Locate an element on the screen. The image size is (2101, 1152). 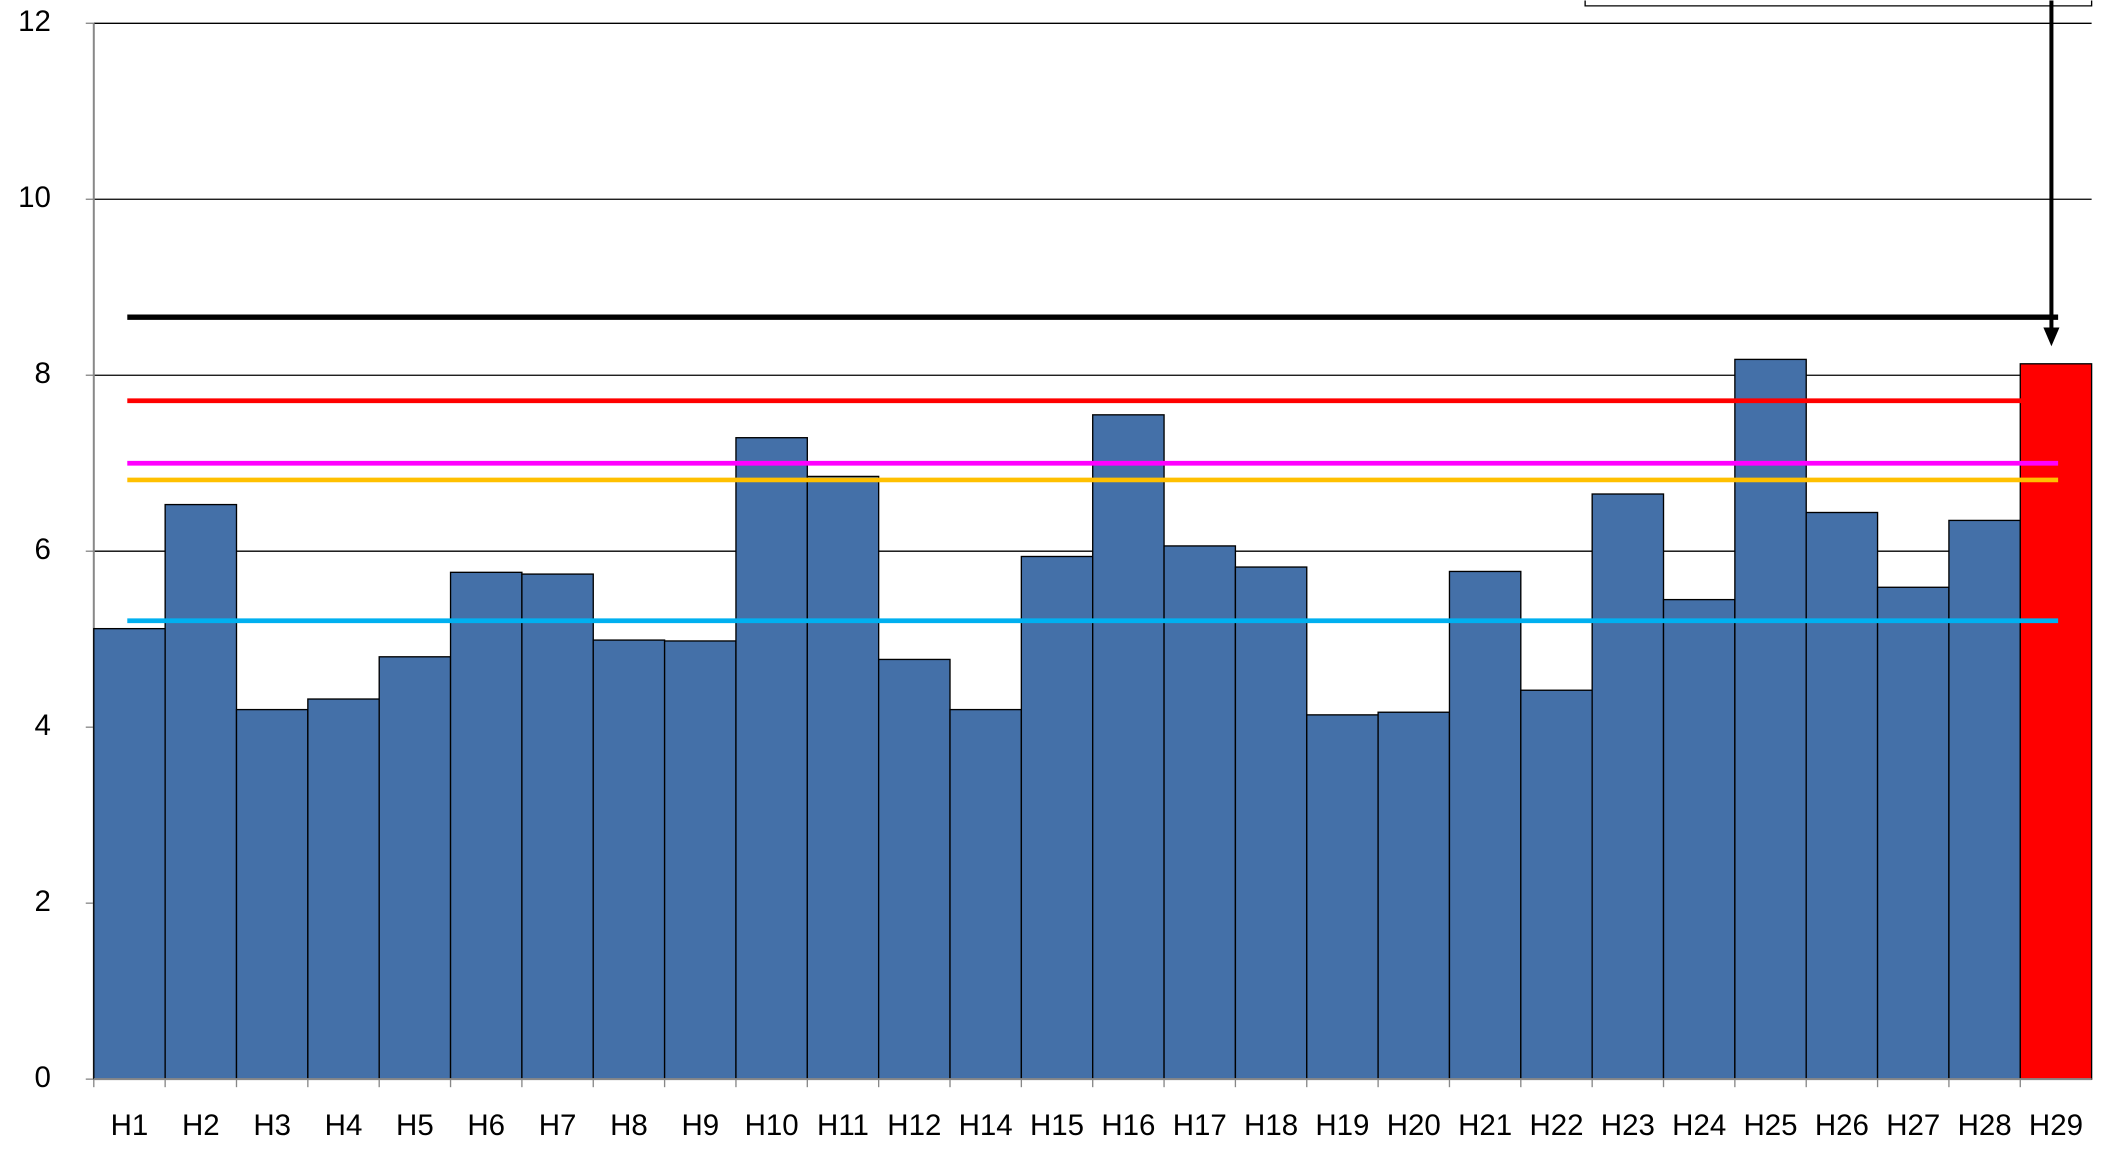
x-tick-label: H18 is located at coordinates (1271, 1125).